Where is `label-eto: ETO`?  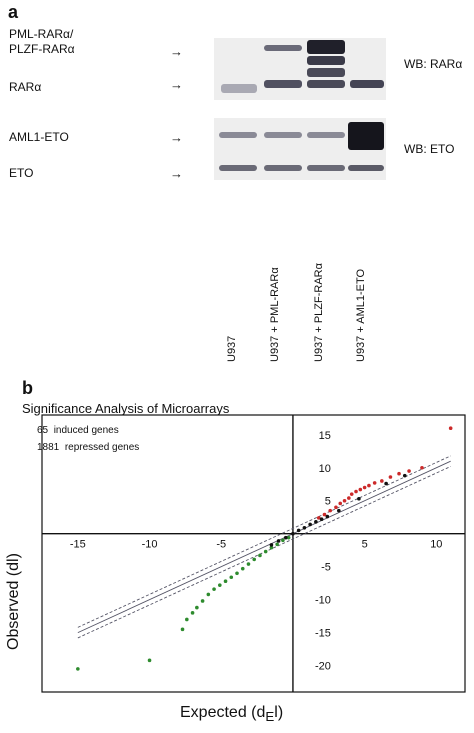
label-eto: ETO is located at coordinates (21, 173).